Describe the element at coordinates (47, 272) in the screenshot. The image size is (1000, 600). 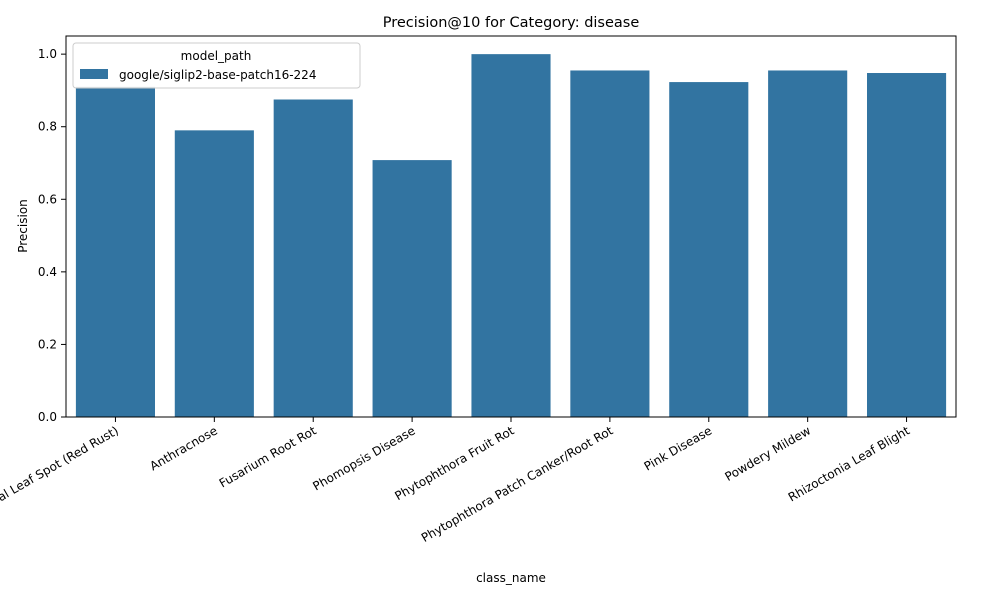
I see `y-tick-label: 0.4` at that location.